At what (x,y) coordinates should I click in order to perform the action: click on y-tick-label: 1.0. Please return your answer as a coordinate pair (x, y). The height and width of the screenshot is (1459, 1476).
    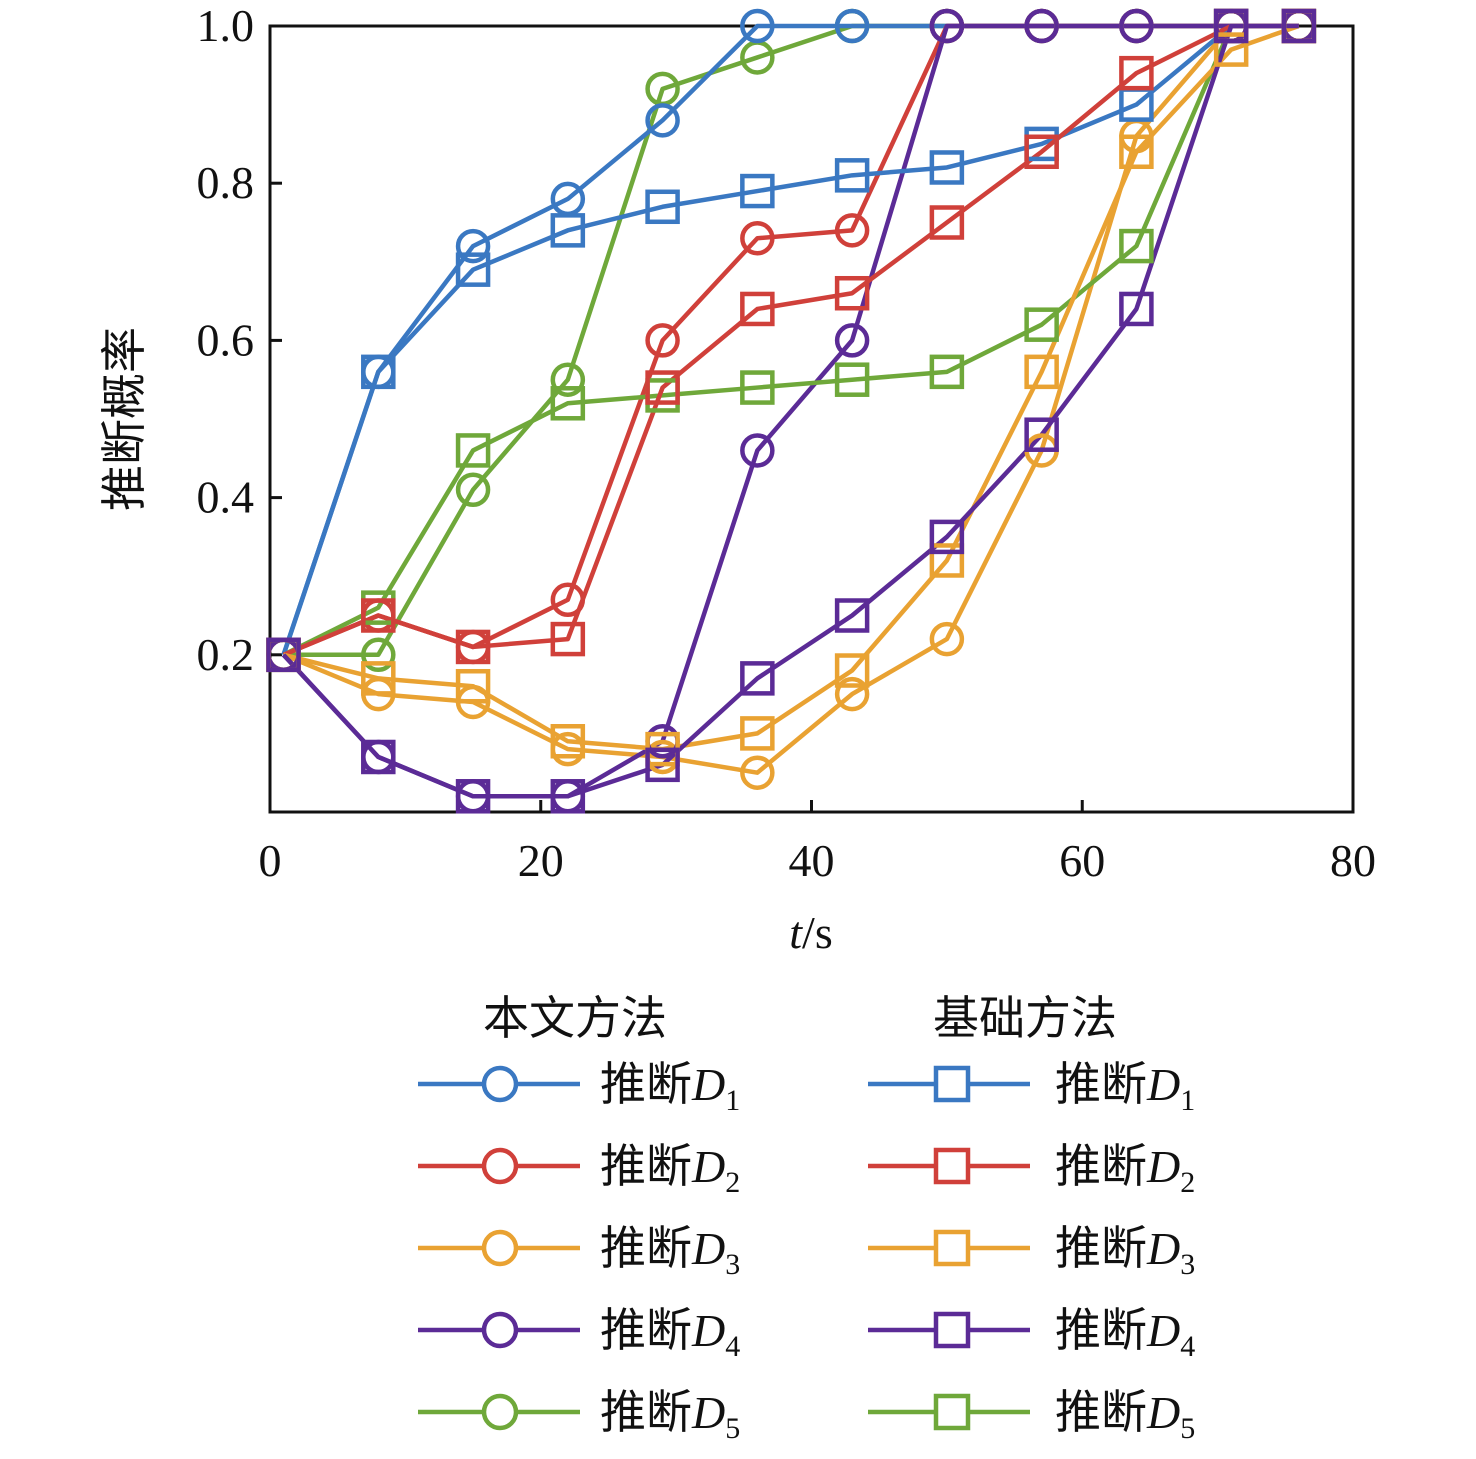
    Looking at the image, I should click on (226, 25).